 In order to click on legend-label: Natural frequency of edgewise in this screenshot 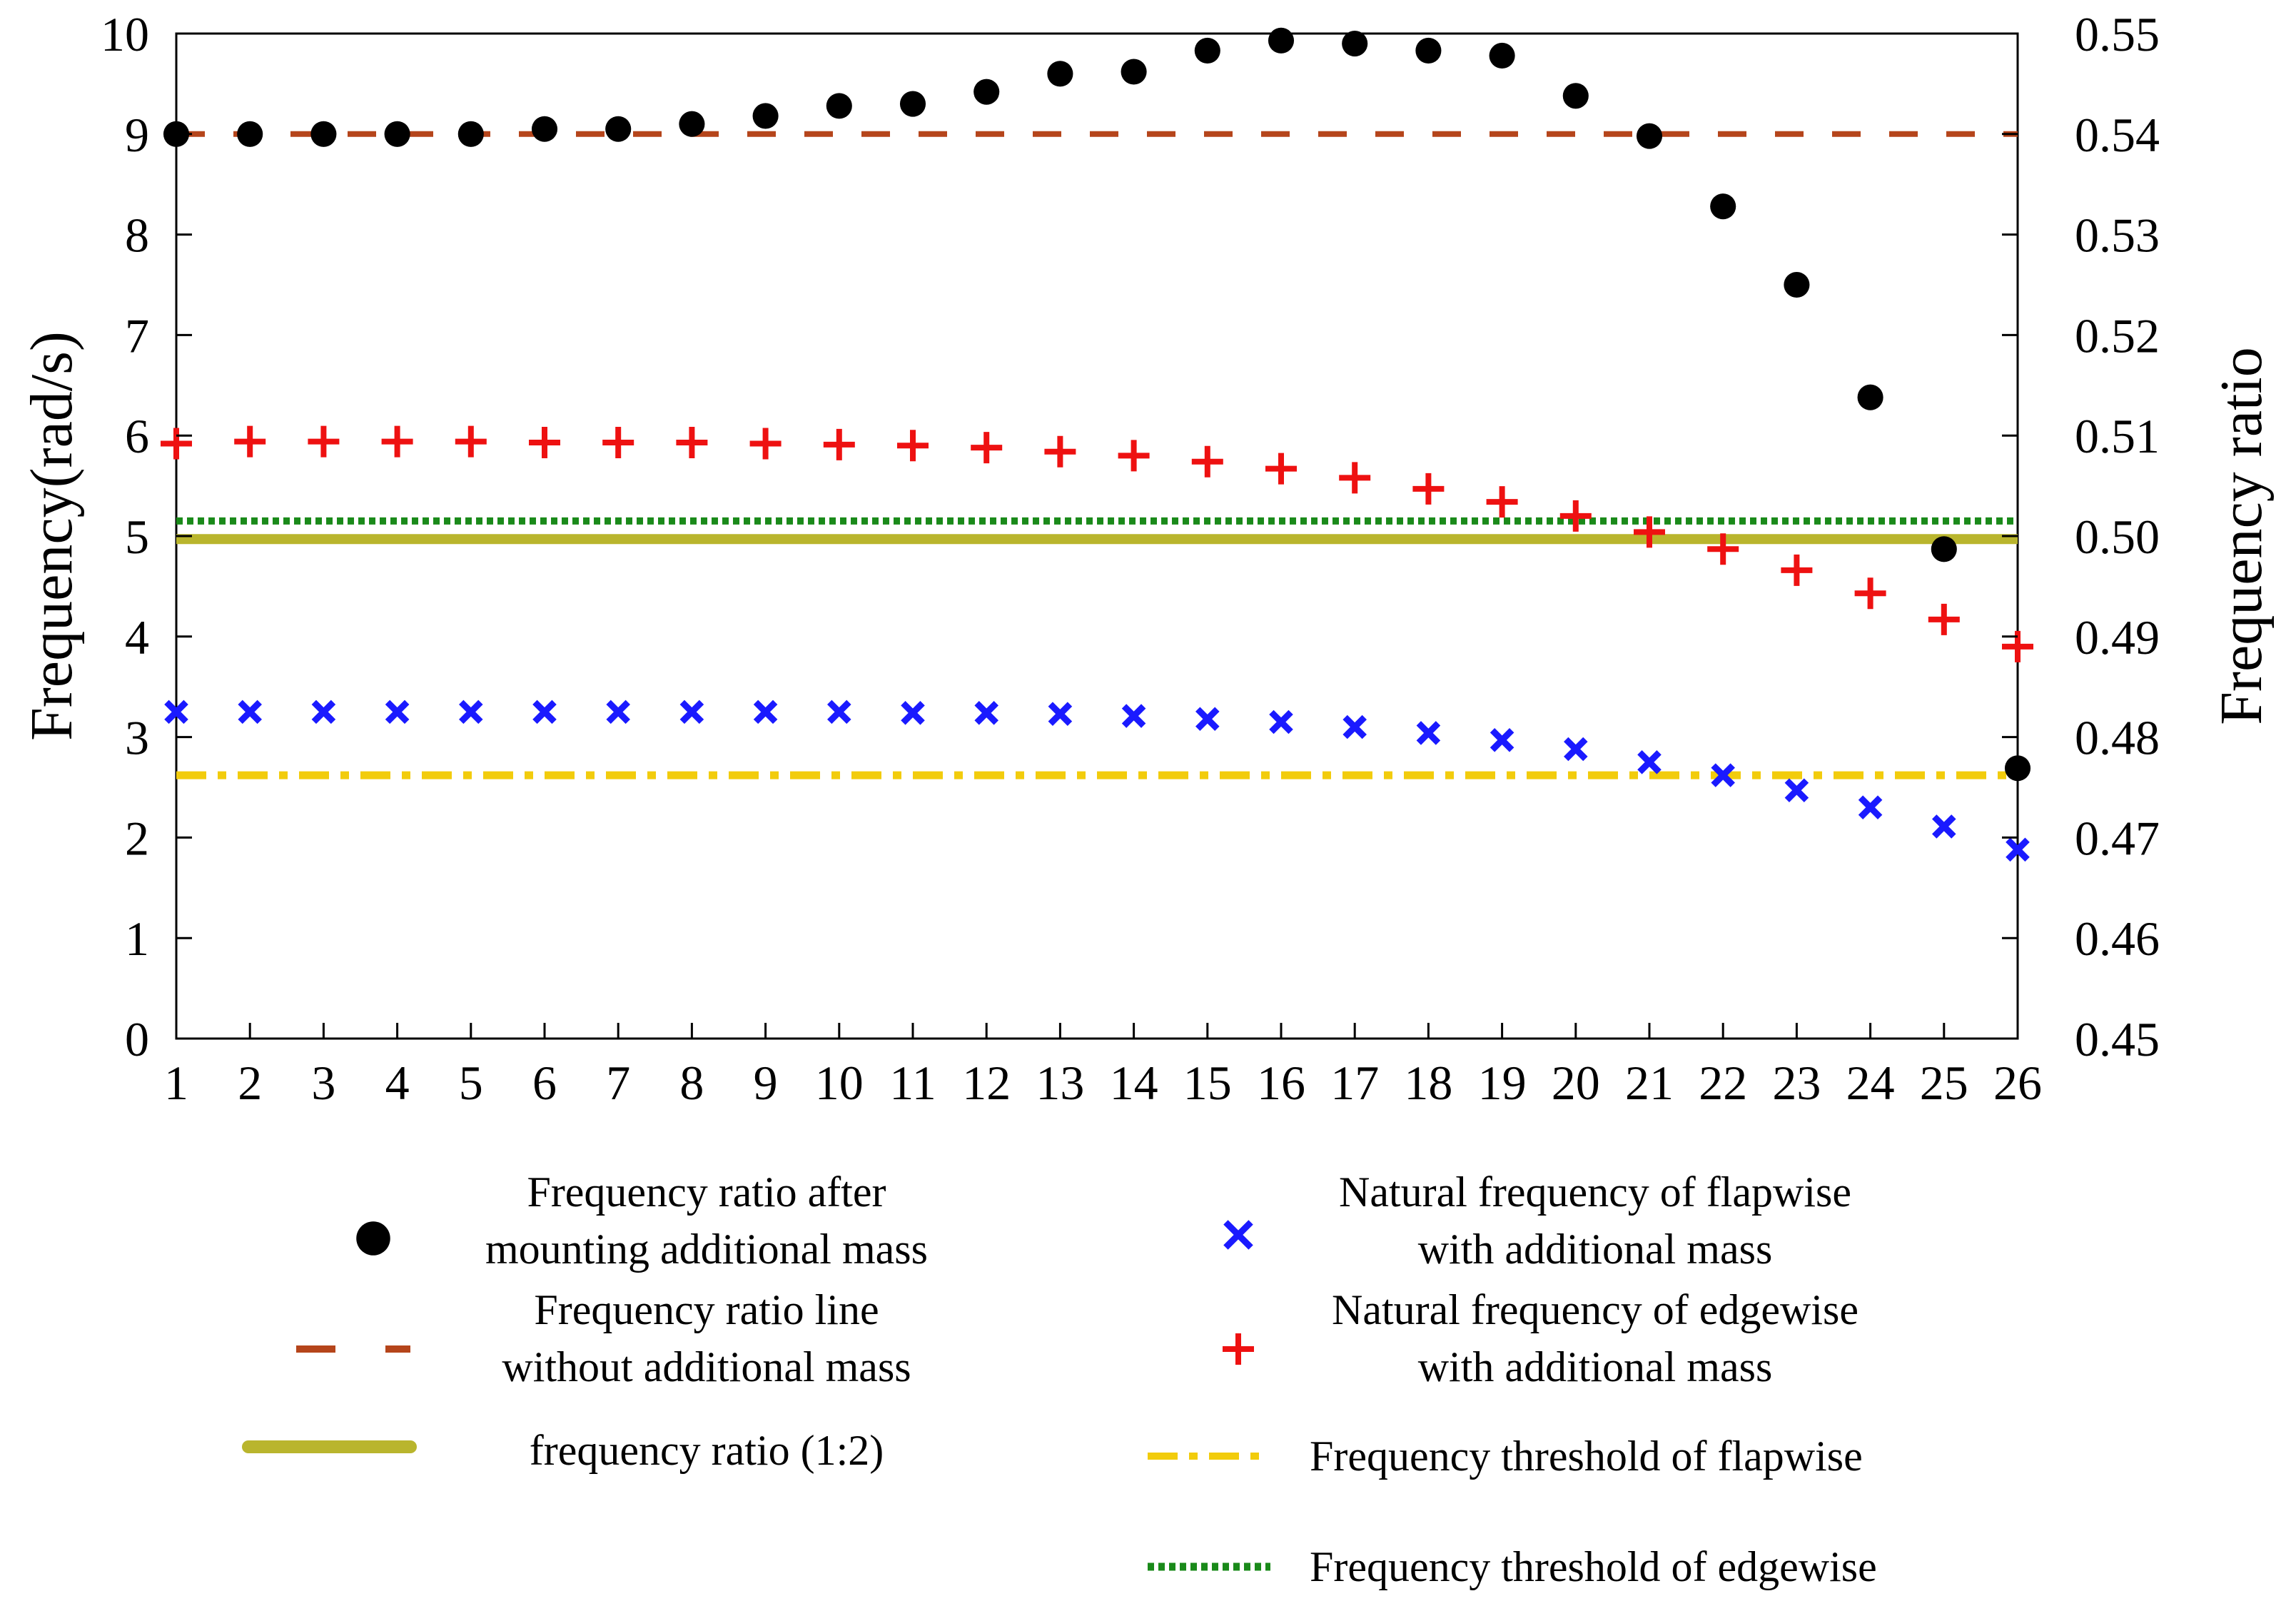, I will do `click(1595, 1309)`.